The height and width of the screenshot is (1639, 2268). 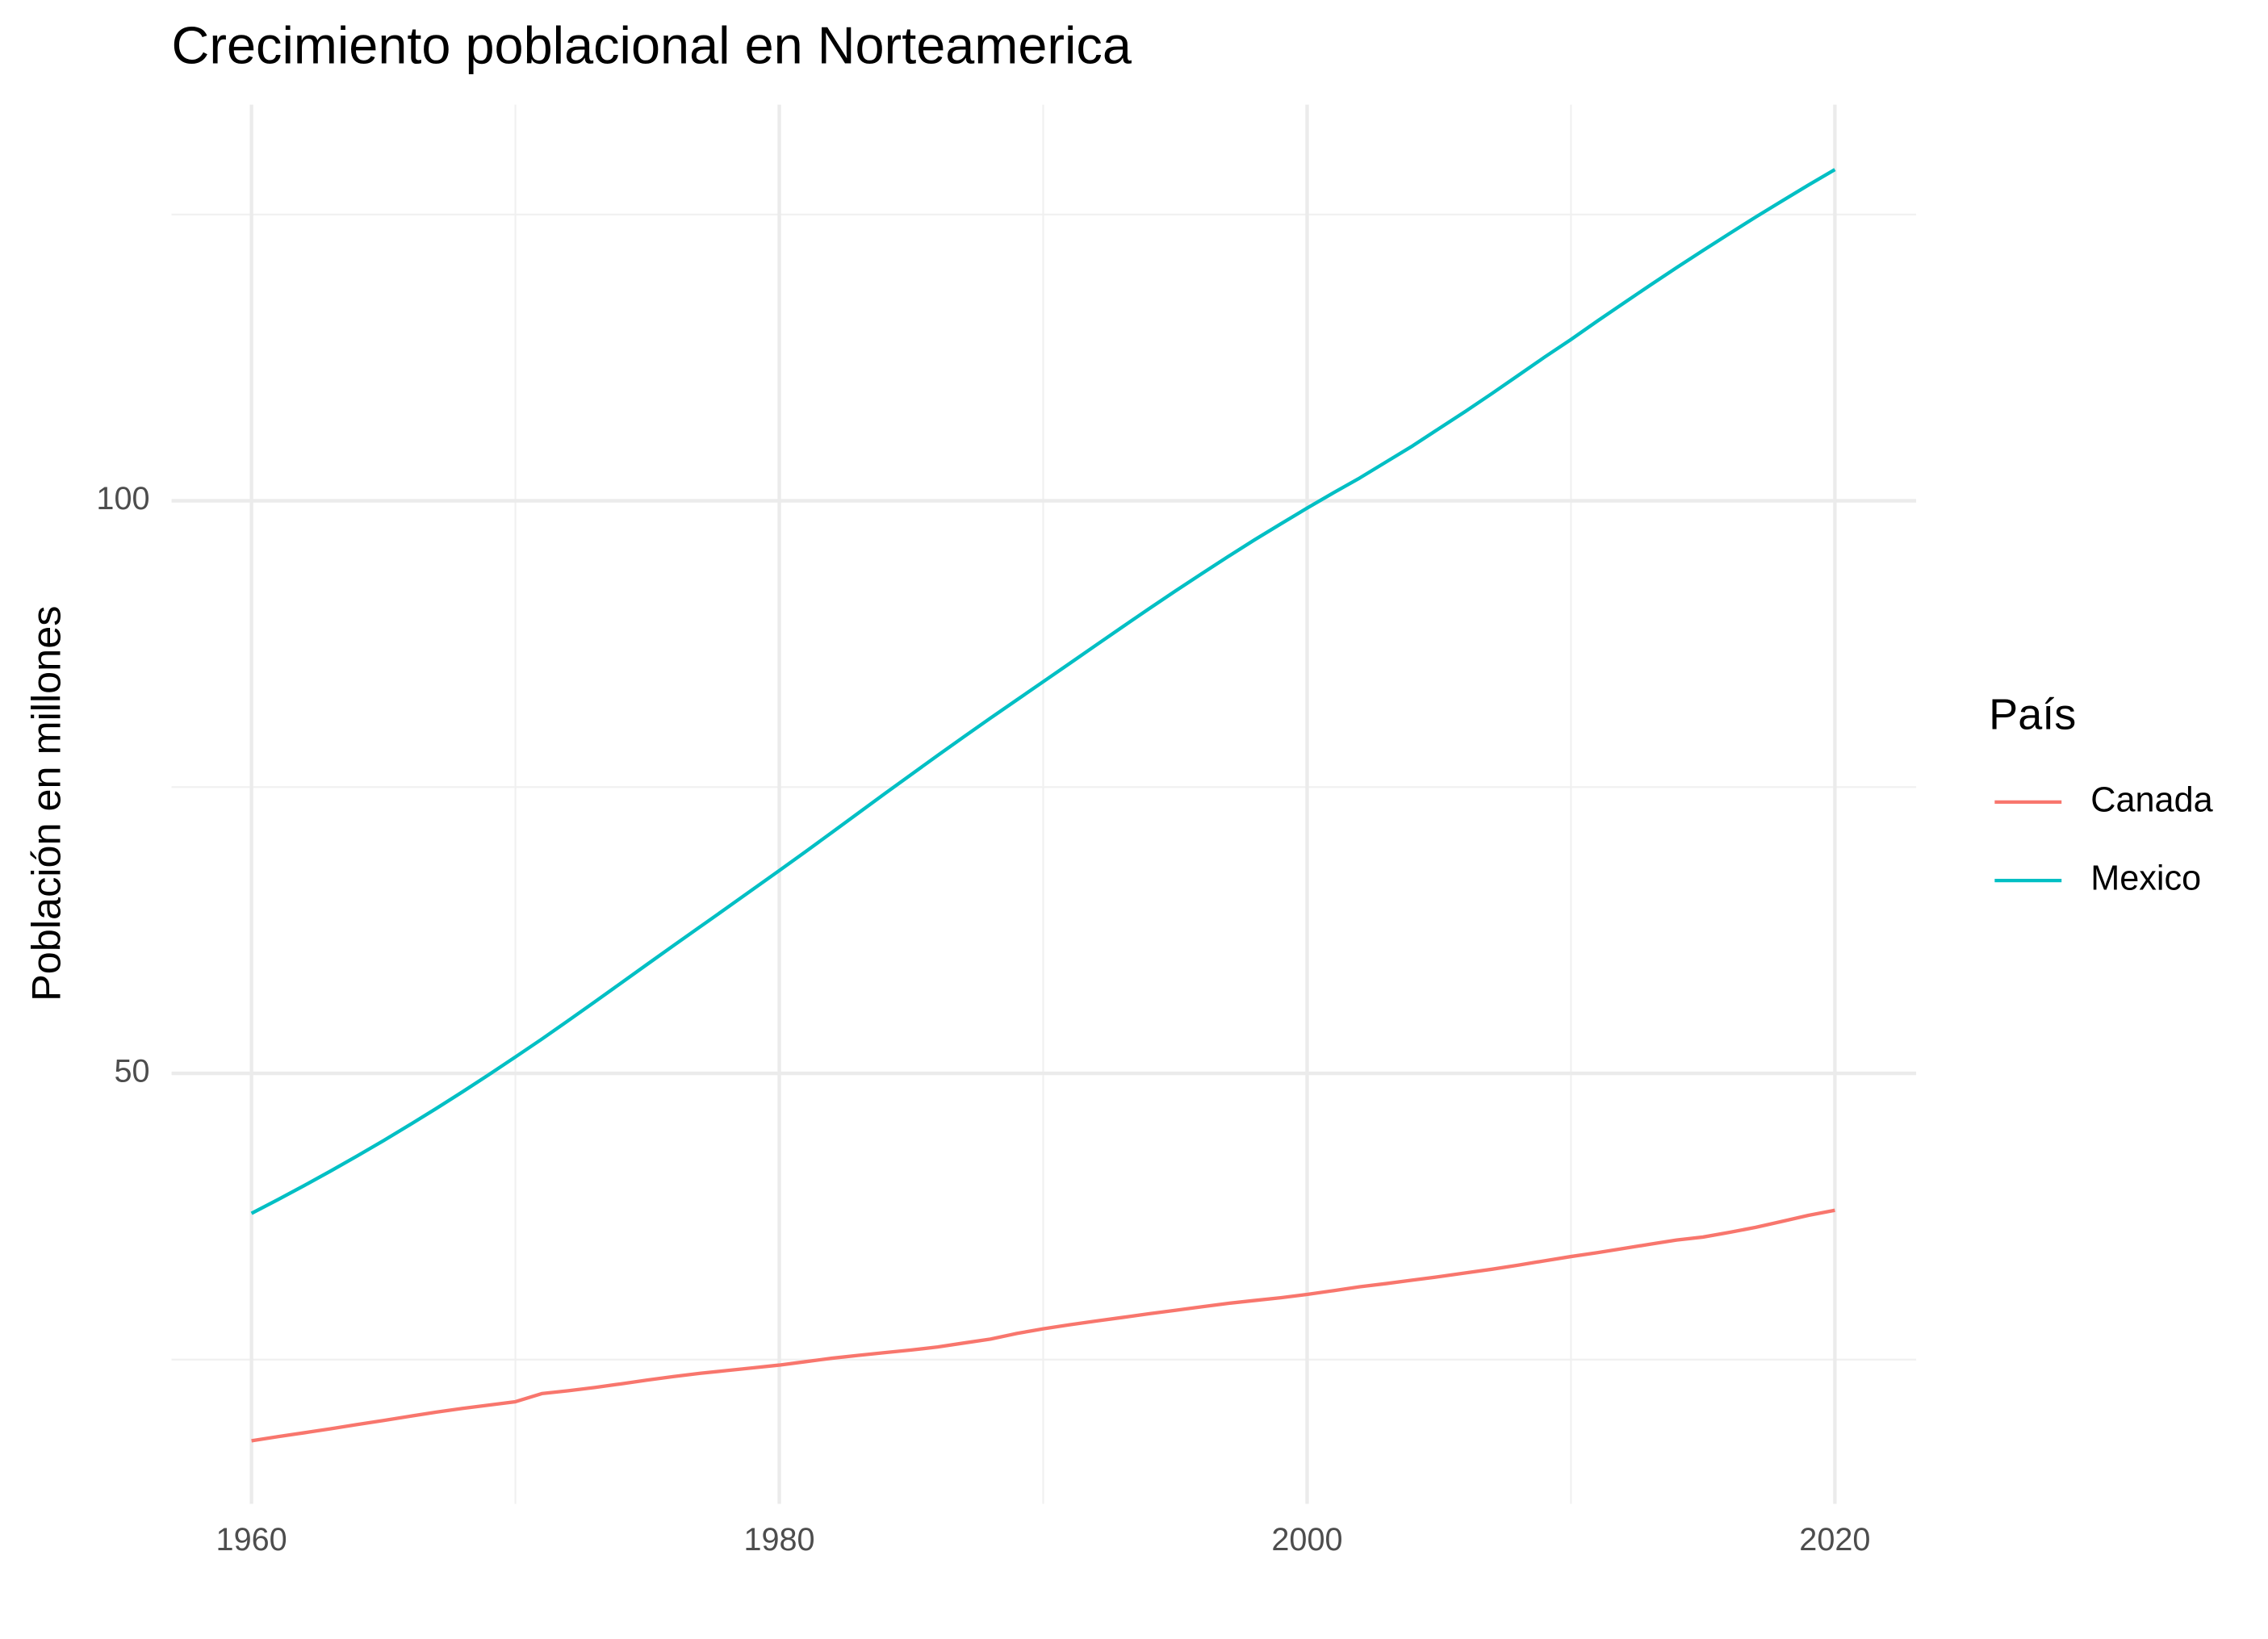 What do you see at coordinates (122, 498) in the screenshot?
I see `y-tick-label: 100` at bounding box center [122, 498].